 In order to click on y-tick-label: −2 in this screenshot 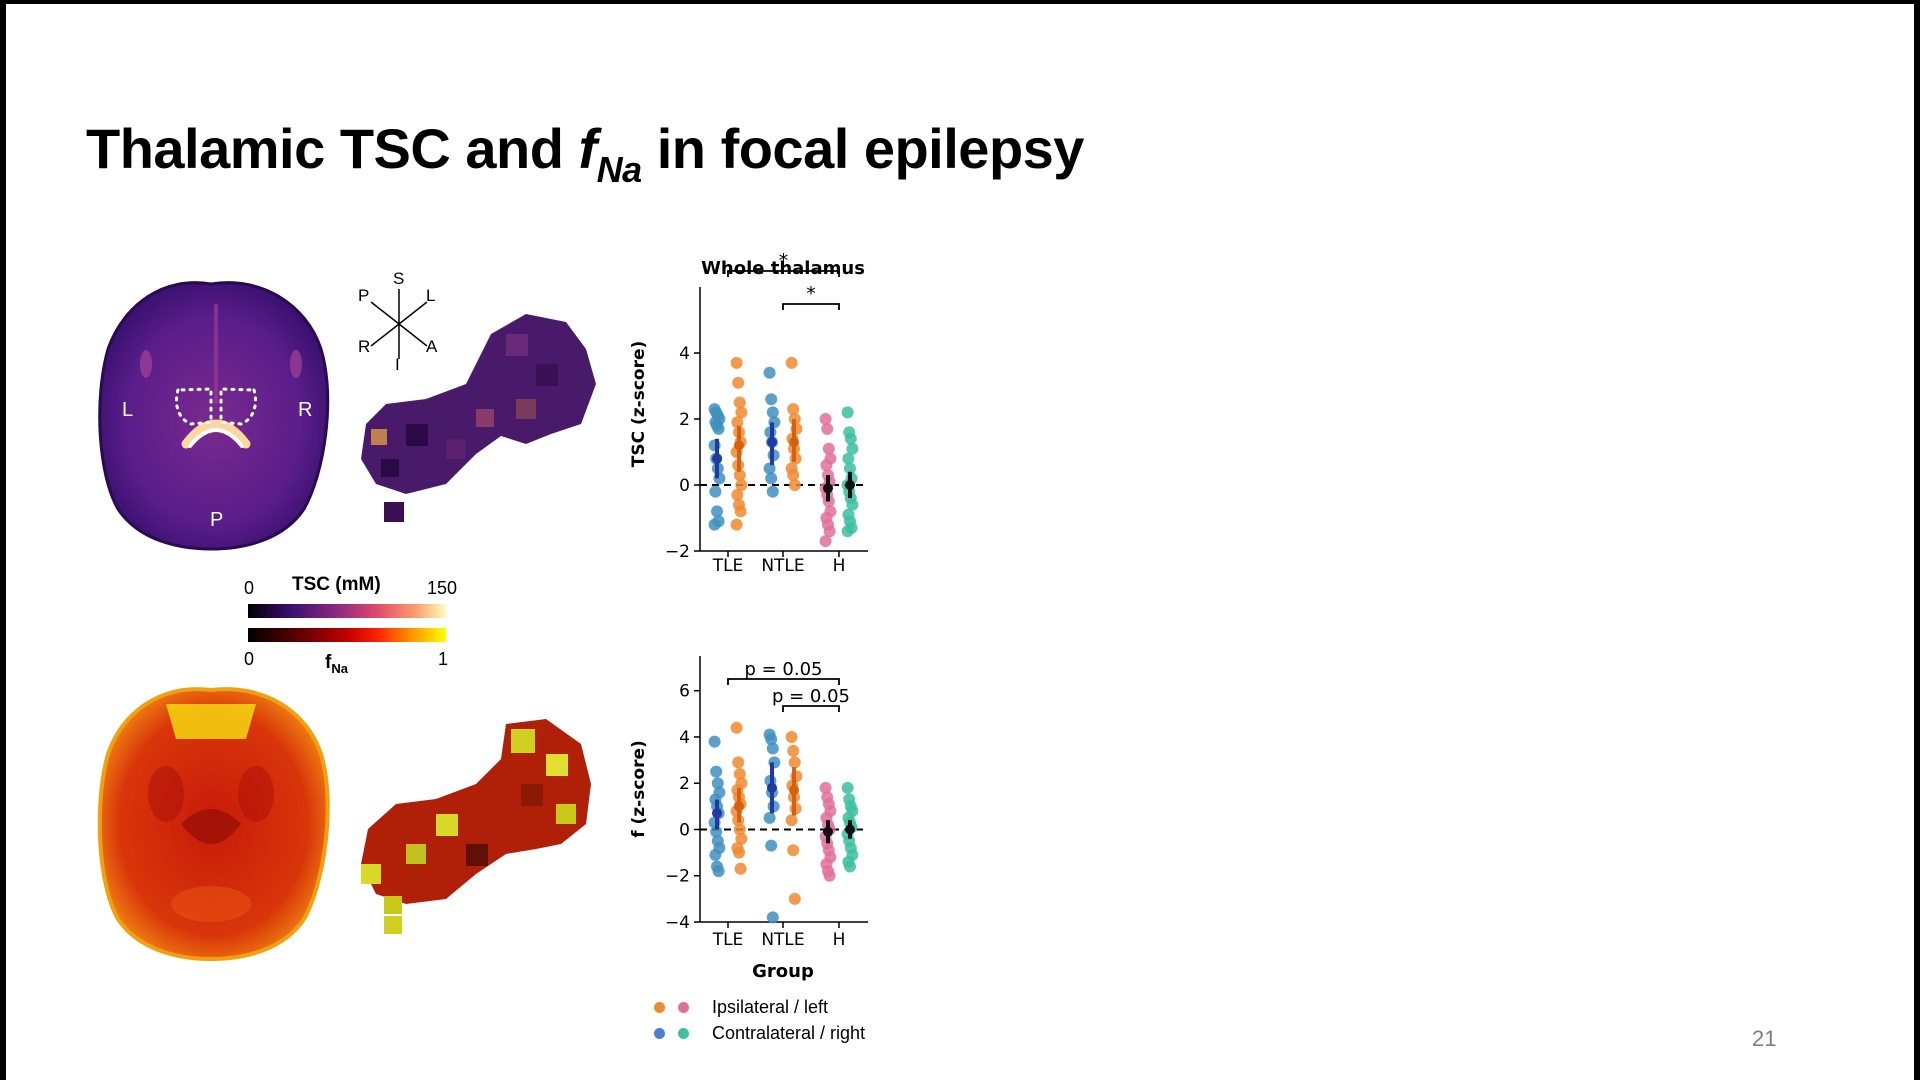, I will do `click(677, 552)`.